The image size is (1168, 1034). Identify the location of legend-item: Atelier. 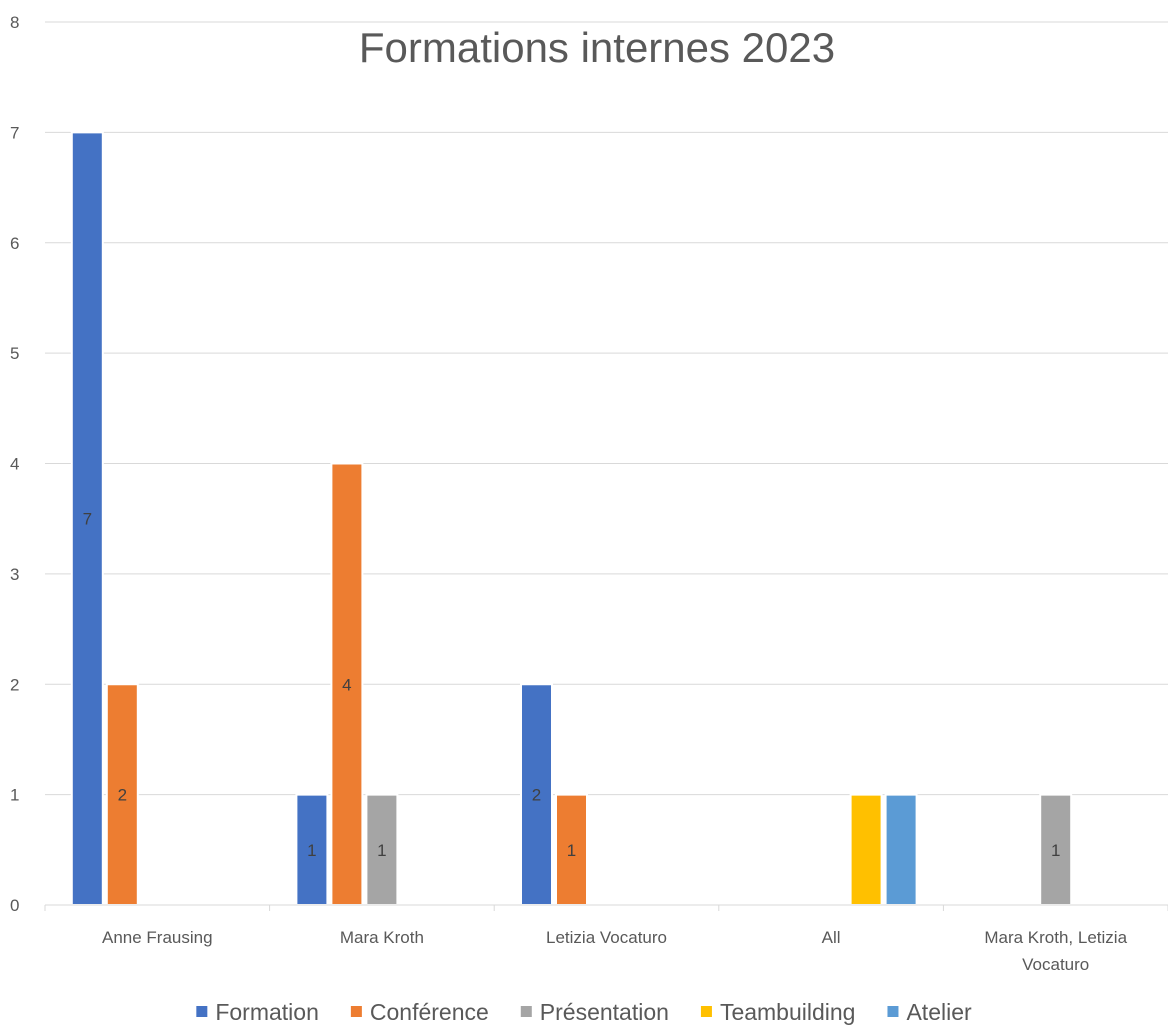
(929, 1012).